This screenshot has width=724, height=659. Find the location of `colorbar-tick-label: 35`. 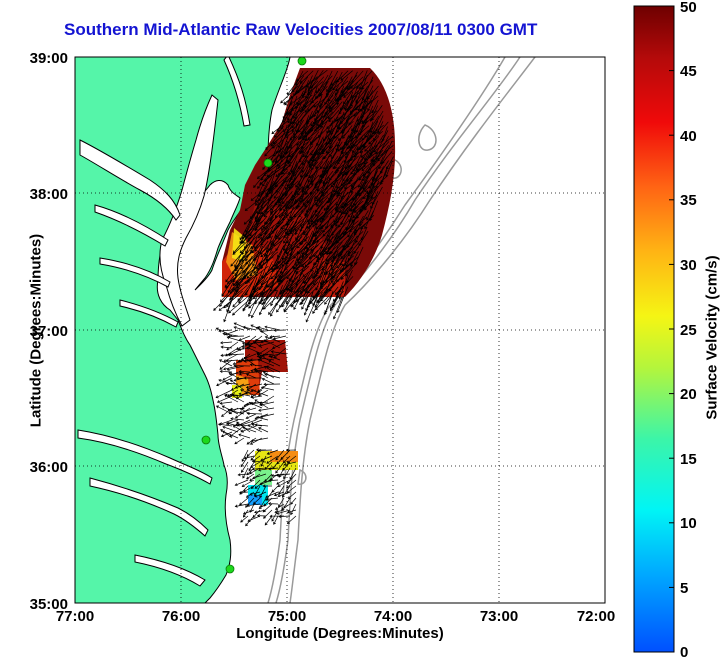

colorbar-tick-label: 35 is located at coordinates (688, 200).